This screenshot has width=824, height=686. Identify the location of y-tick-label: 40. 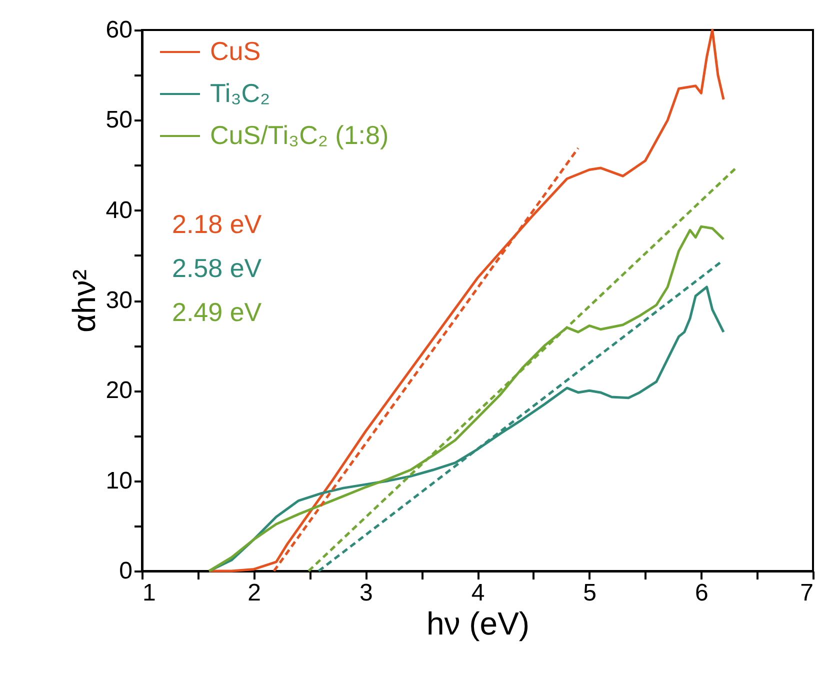
(119, 210).